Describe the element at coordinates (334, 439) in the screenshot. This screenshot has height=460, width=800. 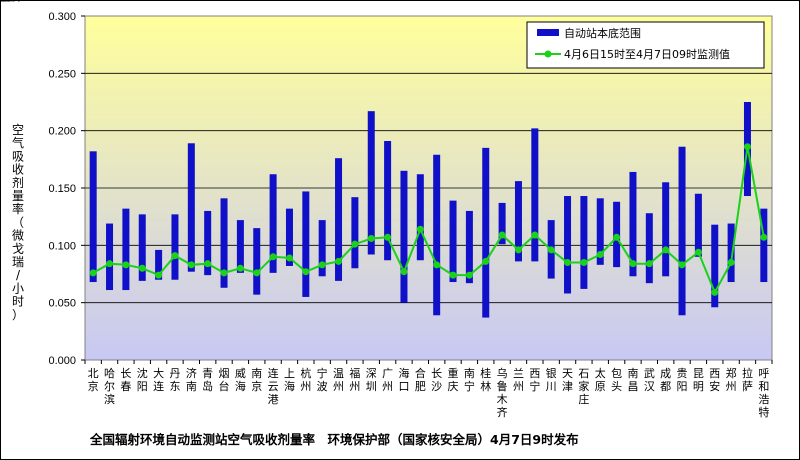
I see `chart-caption: 全国辐射环境自动监测站空气吸收剂量率 环境保护部（国家核安全局）4月7日9时发布` at that location.